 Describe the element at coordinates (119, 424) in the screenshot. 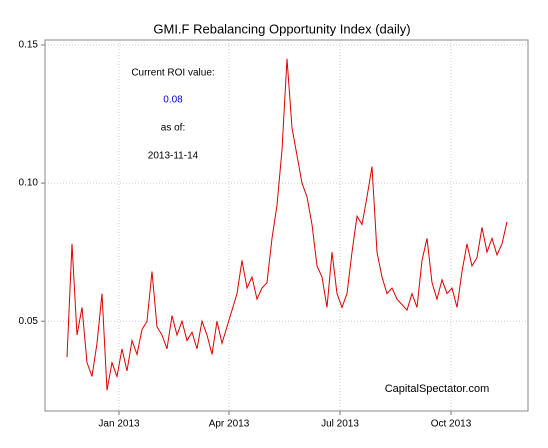

I see `x-tick-label: Jan 2013` at that location.